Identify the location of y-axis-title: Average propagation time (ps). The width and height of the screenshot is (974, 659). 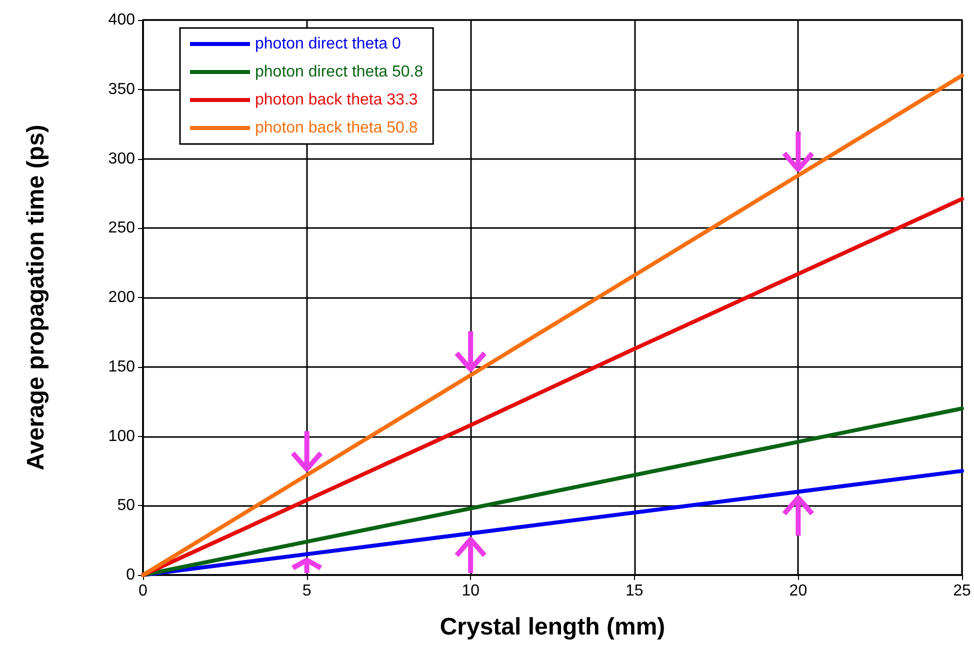
(36, 297).